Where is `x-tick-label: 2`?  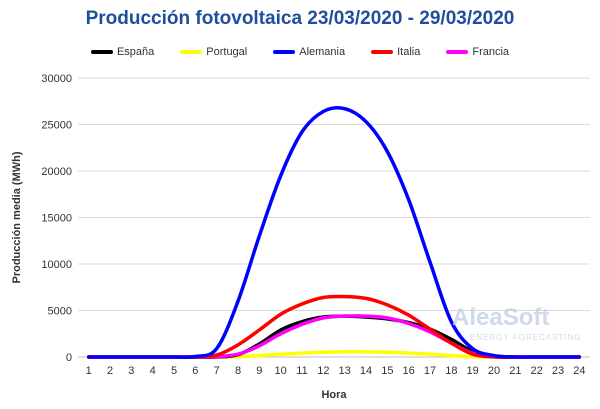
x-tick-label: 2 is located at coordinates (110, 371).